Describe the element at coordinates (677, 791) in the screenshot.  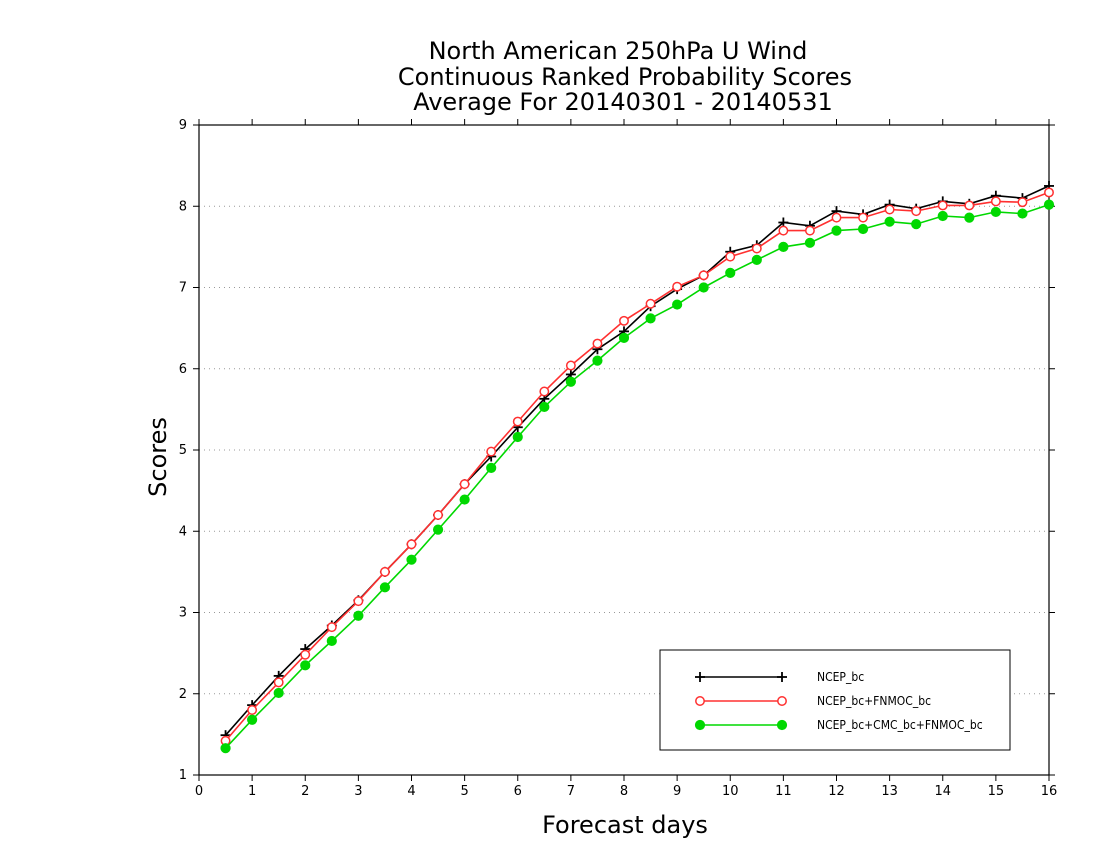
I see `x-tick-label: 9` at that location.